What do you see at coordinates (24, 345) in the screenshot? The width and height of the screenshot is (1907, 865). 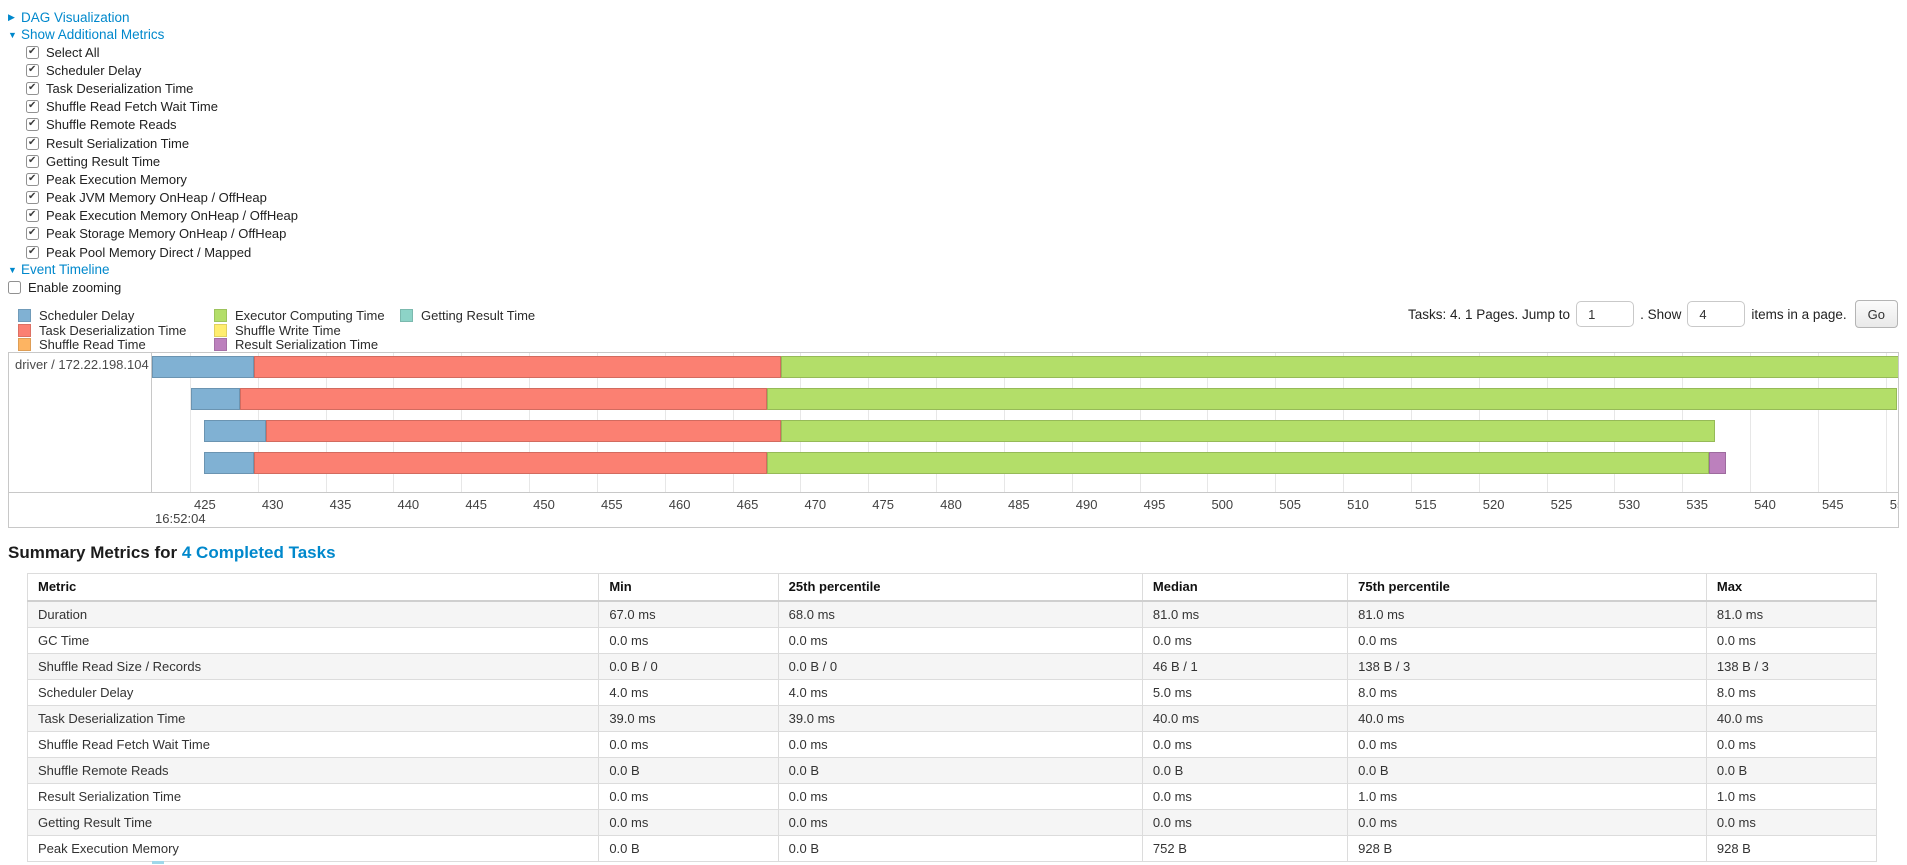 I see `shuffle_read-swatch-icon` at bounding box center [24, 345].